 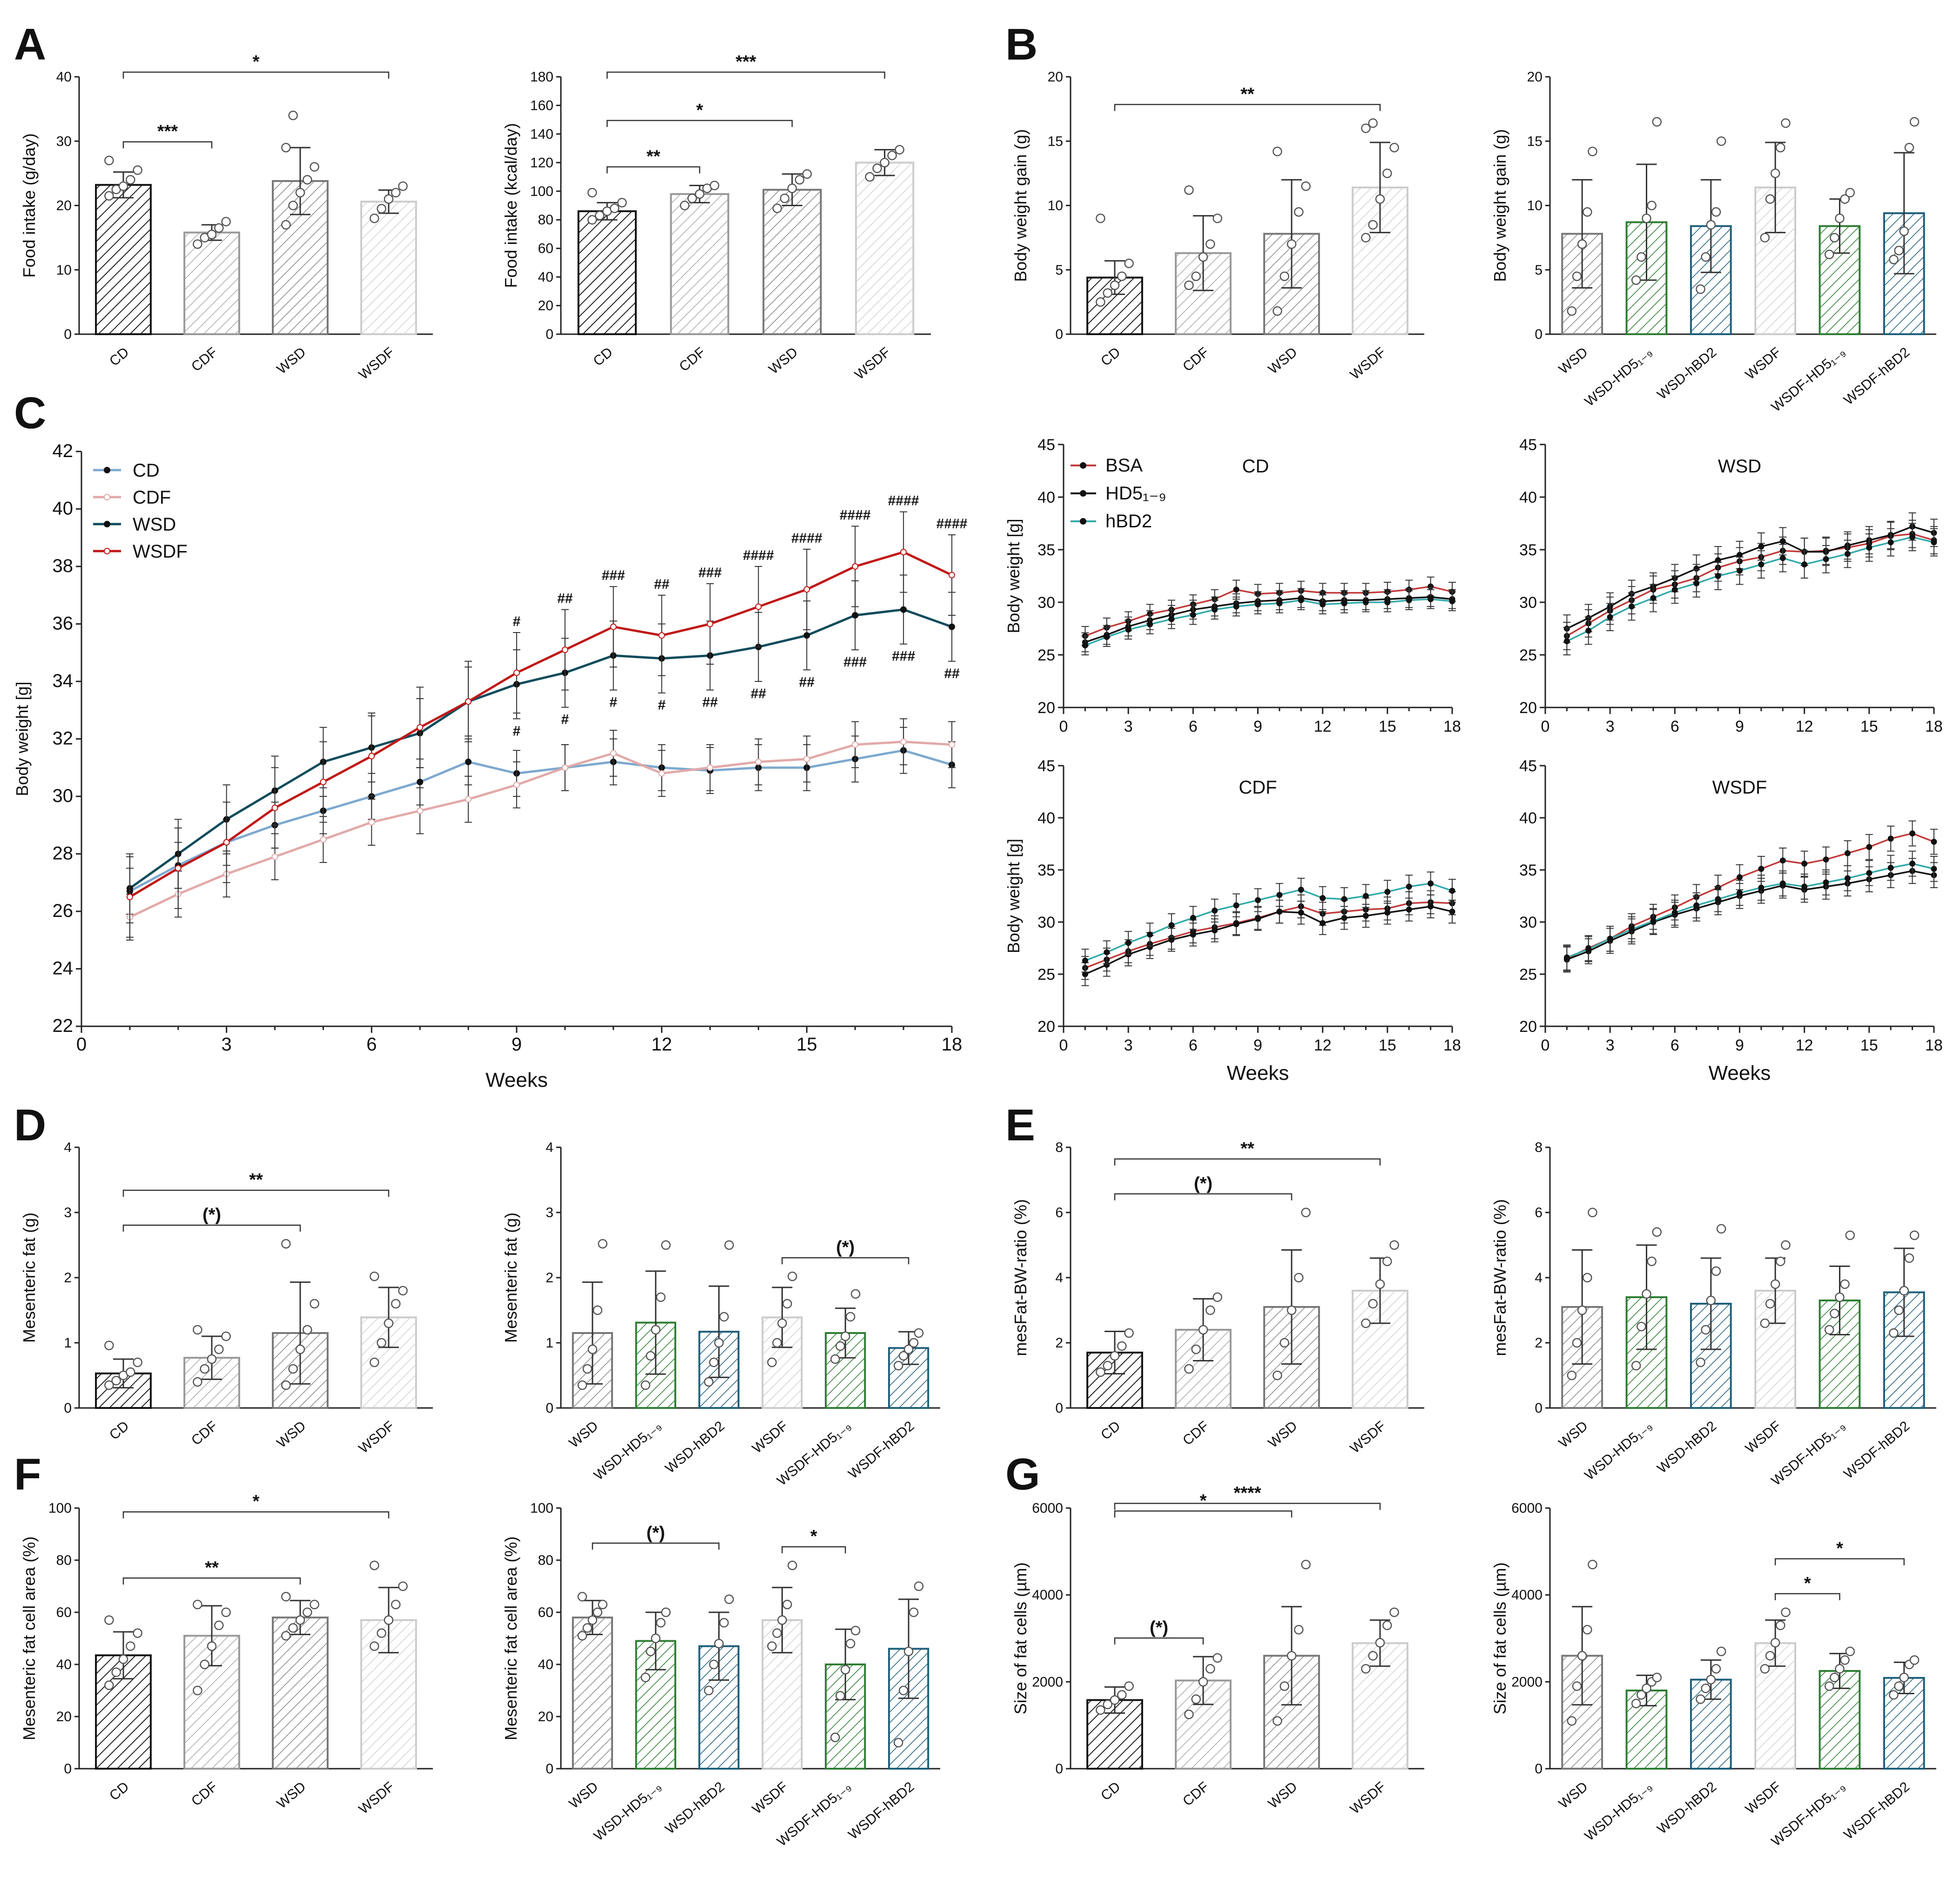 What do you see at coordinates (1619, 1450) in the screenshot?
I see `category-label: WSD-HD5₁₋₉` at bounding box center [1619, 1450].